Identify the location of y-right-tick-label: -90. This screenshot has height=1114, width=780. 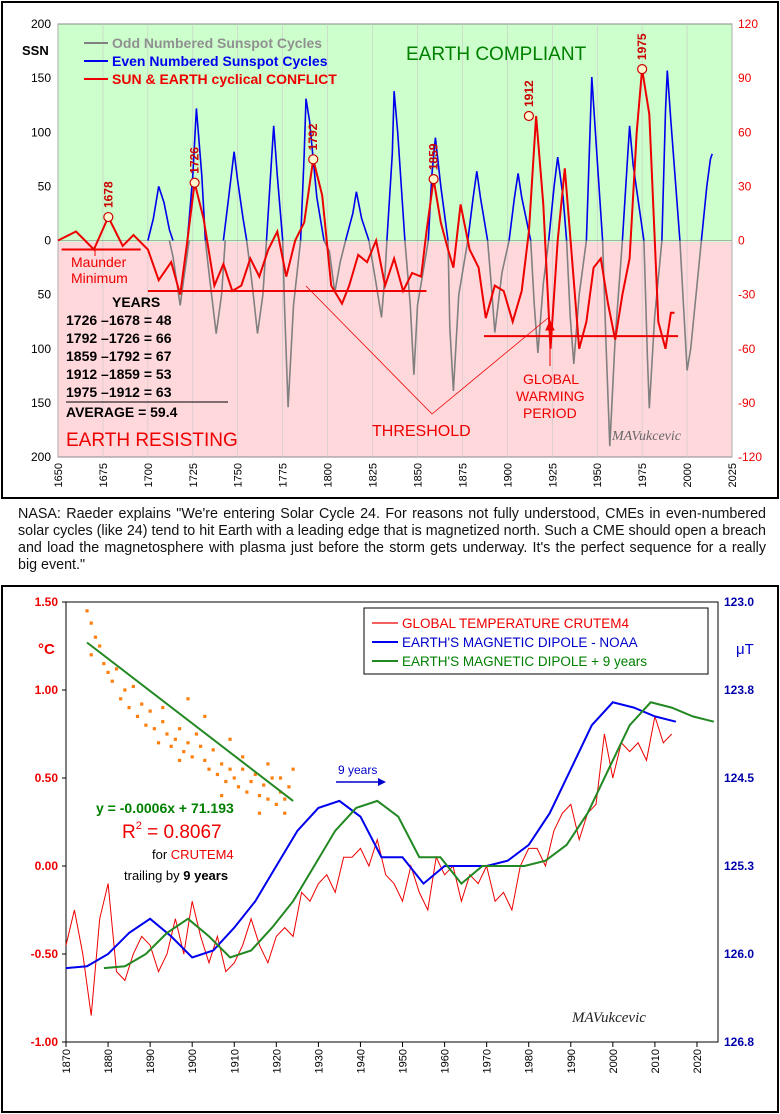
(747, 403).